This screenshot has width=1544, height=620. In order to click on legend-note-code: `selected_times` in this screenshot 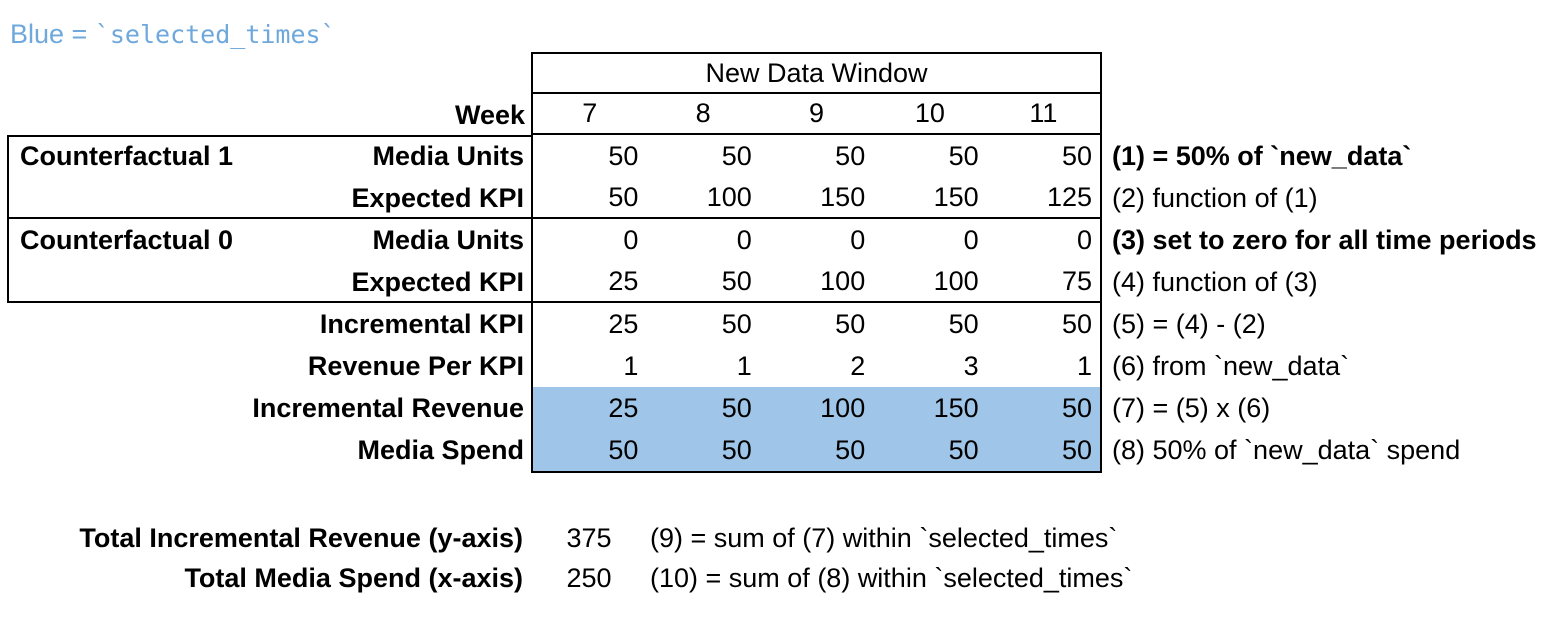, I will do `click(215, 34)`.